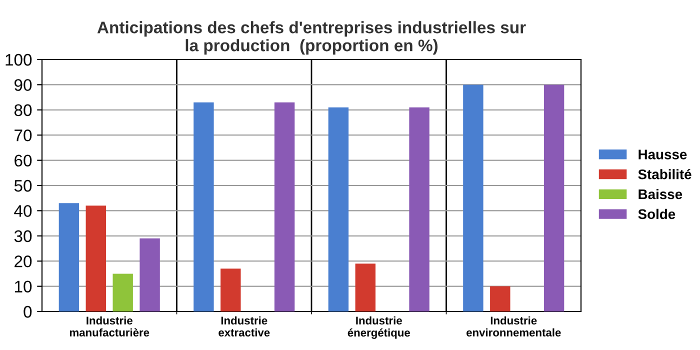  I want to click on y-tick-label: 50, so click(23, 186).